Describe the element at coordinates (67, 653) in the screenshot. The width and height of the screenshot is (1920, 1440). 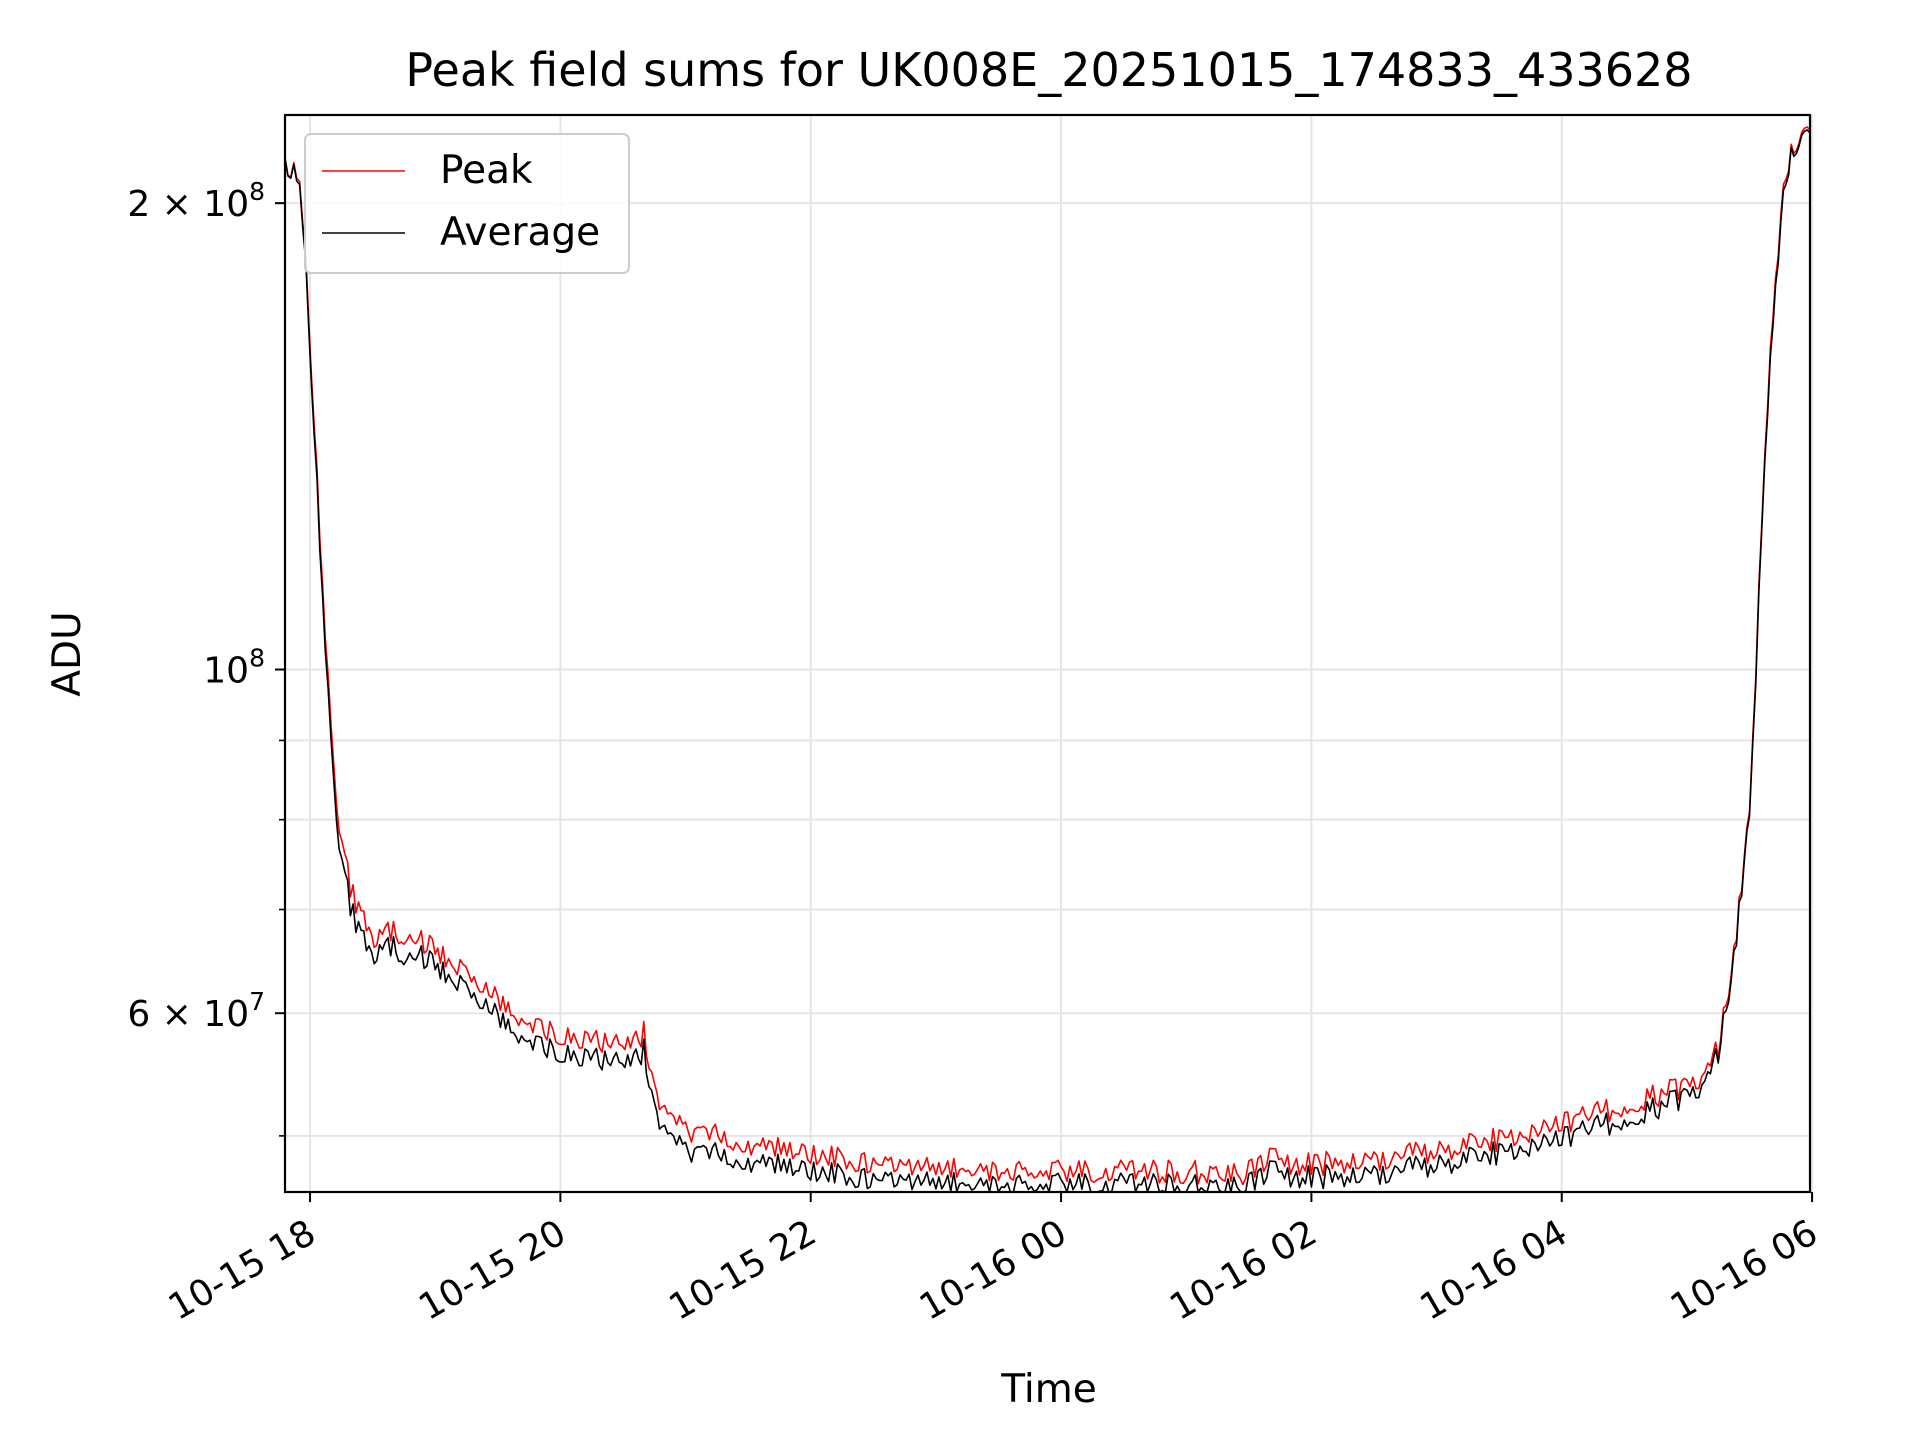
I see `y-axis-label: ADU` at that location.